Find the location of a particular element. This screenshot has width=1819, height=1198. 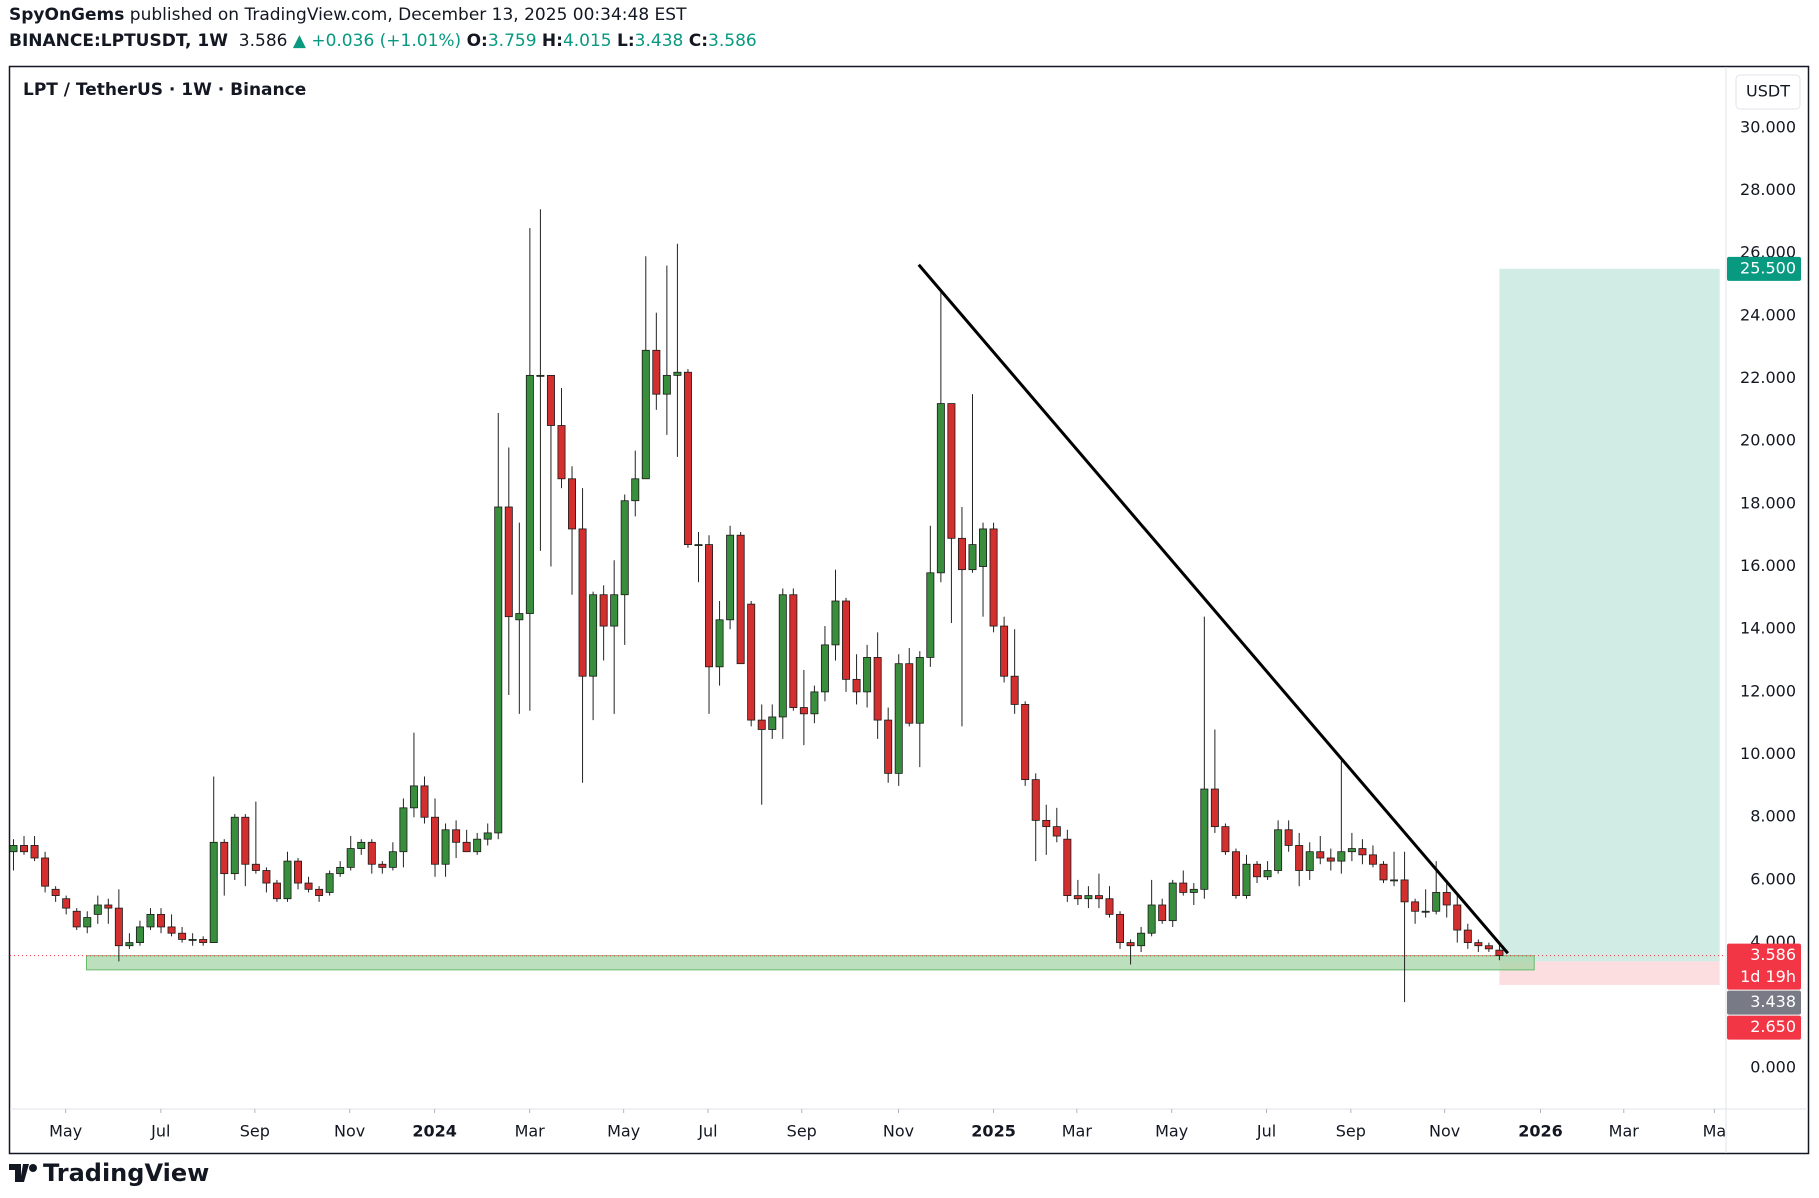

price-label: 25.500 is located at coordinates (1768, 267).